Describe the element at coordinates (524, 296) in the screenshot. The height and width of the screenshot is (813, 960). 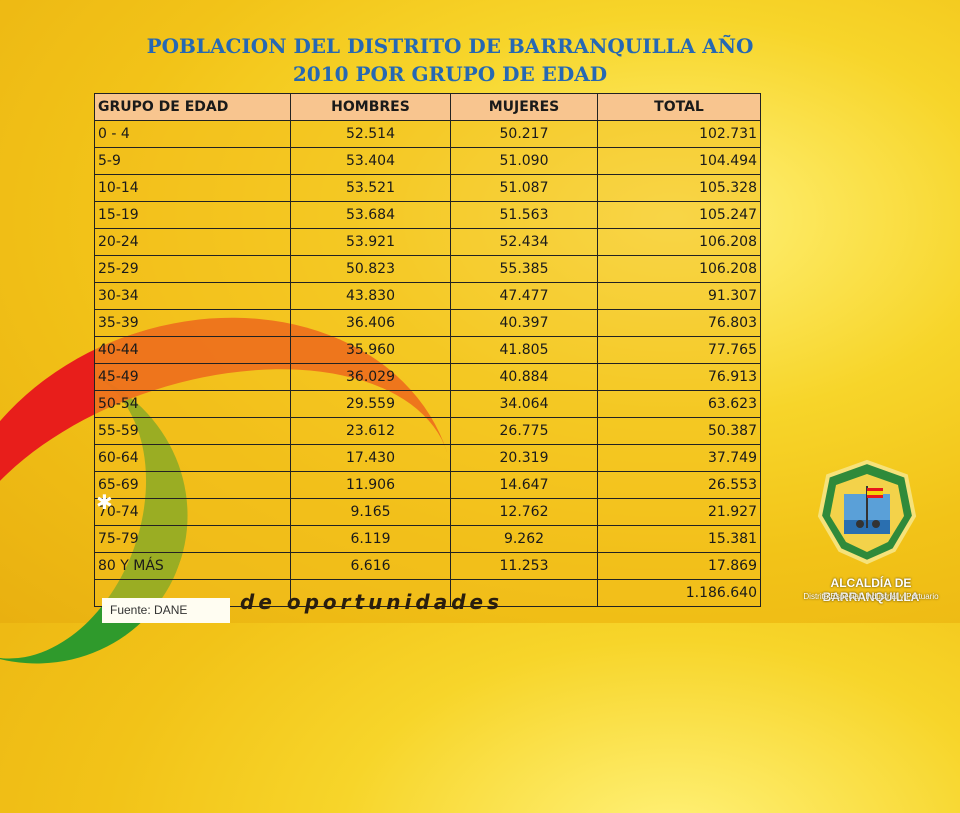
I see `cell-mujeres: 47.477` at that location.